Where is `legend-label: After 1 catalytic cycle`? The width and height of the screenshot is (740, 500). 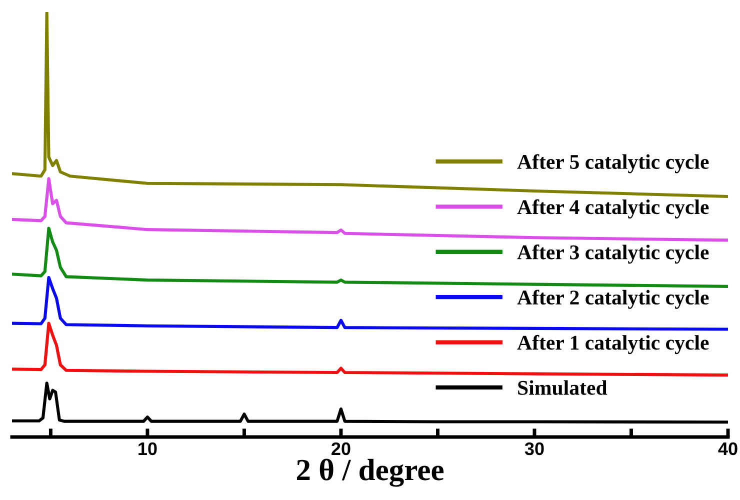
legend-label: After 1 catalytic cycle is located at coordinates (613, 344).